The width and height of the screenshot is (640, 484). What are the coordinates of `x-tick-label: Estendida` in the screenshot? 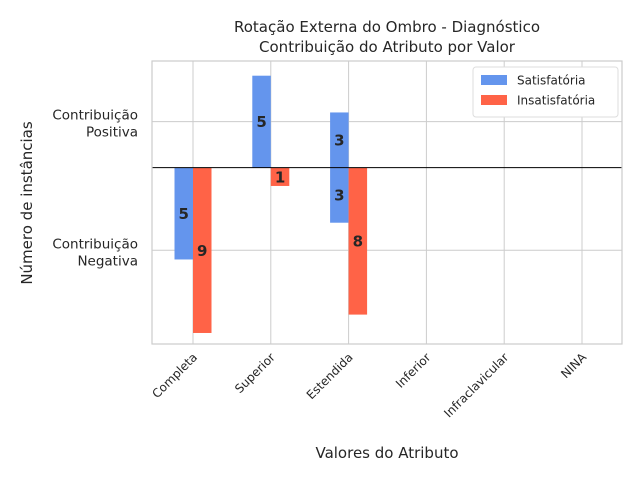 It's located at (330, 376).